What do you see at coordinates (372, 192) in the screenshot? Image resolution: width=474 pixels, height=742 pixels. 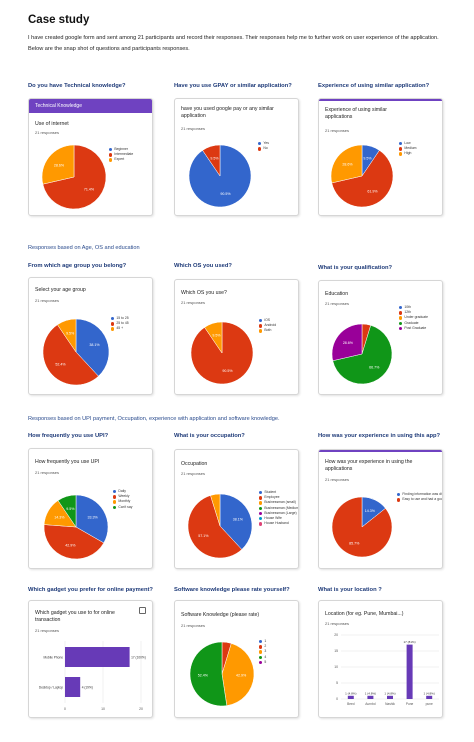 I see `pie-slice-label: 61.9%` at bounding box center [372, 192].